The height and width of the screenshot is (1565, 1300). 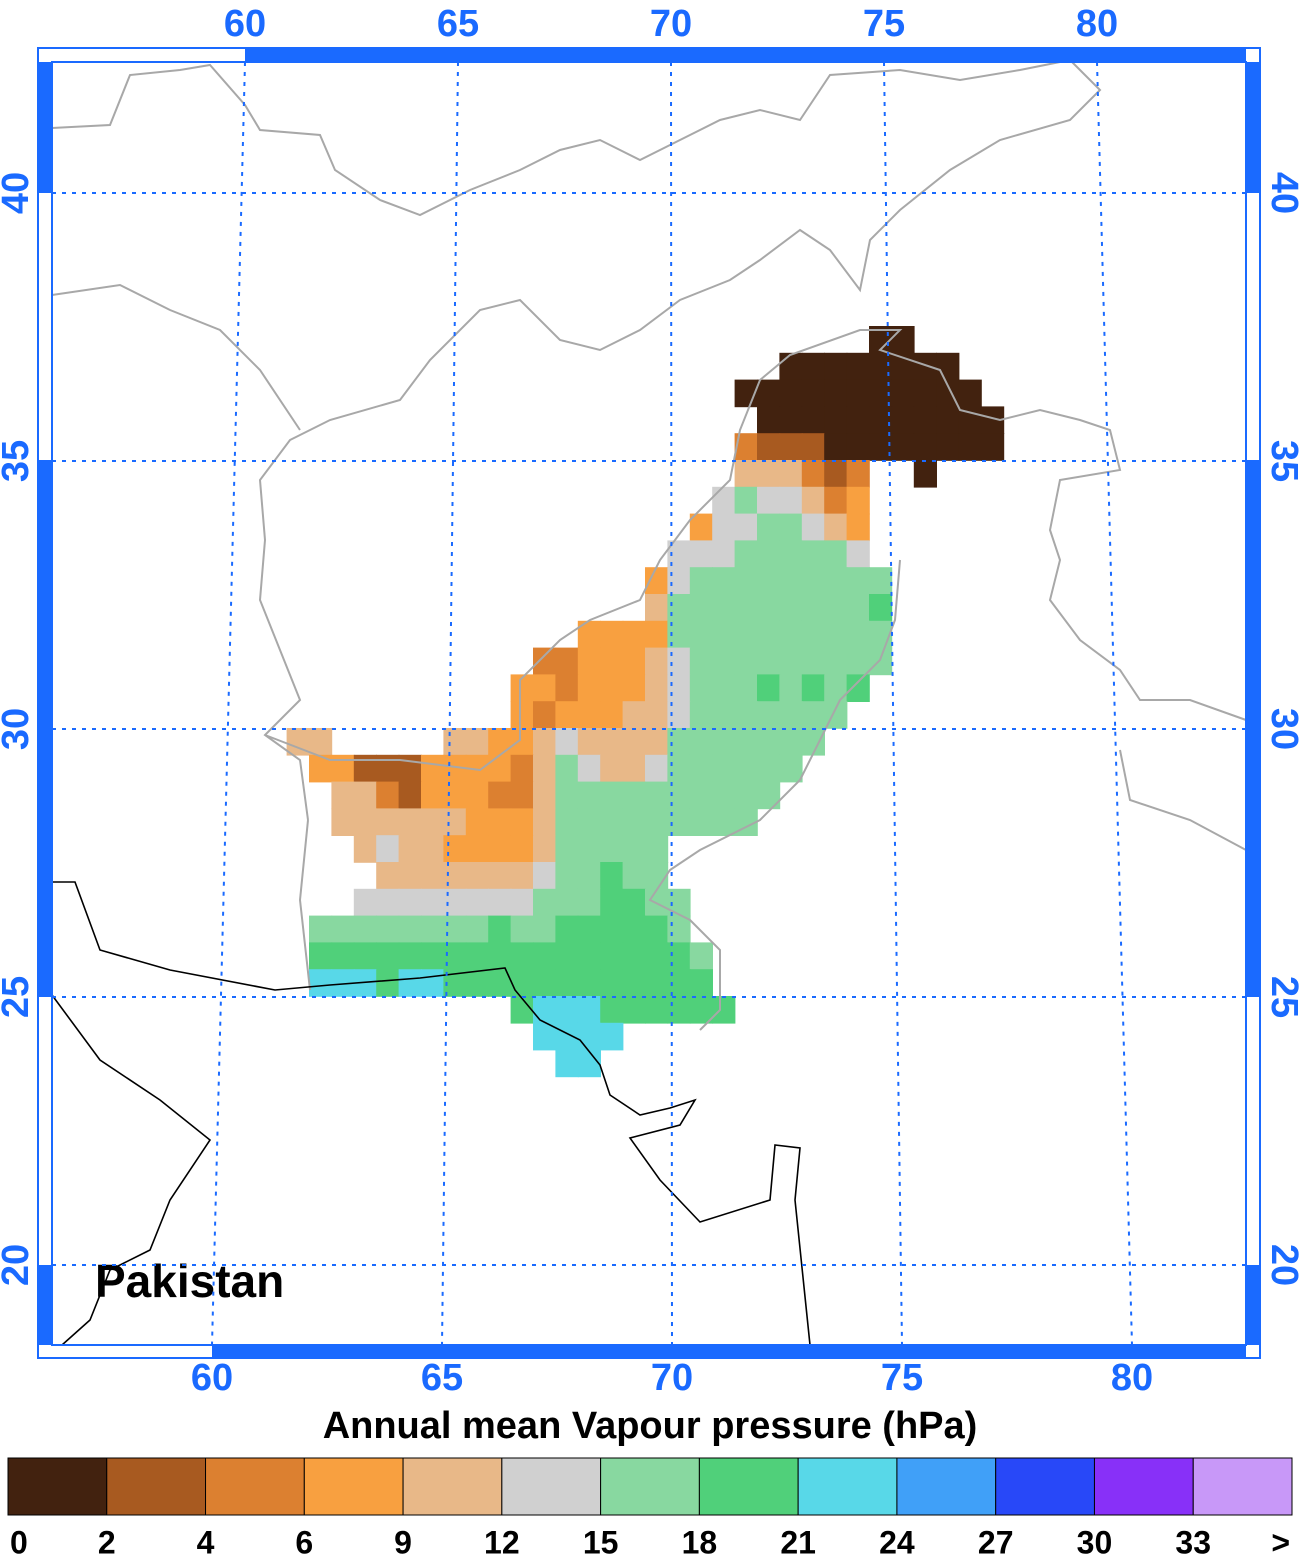 What do you see at coordinates (403, 1542) in the screenshot?
I see `colorbar-label: 9` at bounding box center [403, 1542].